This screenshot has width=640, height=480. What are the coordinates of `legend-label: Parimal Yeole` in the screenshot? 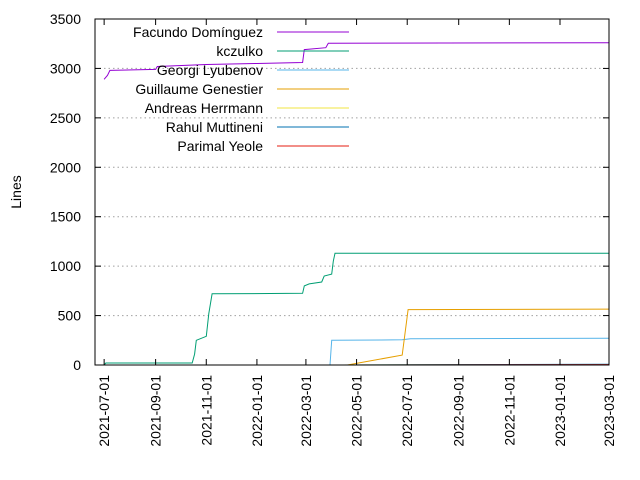 It's located at (220, 146).